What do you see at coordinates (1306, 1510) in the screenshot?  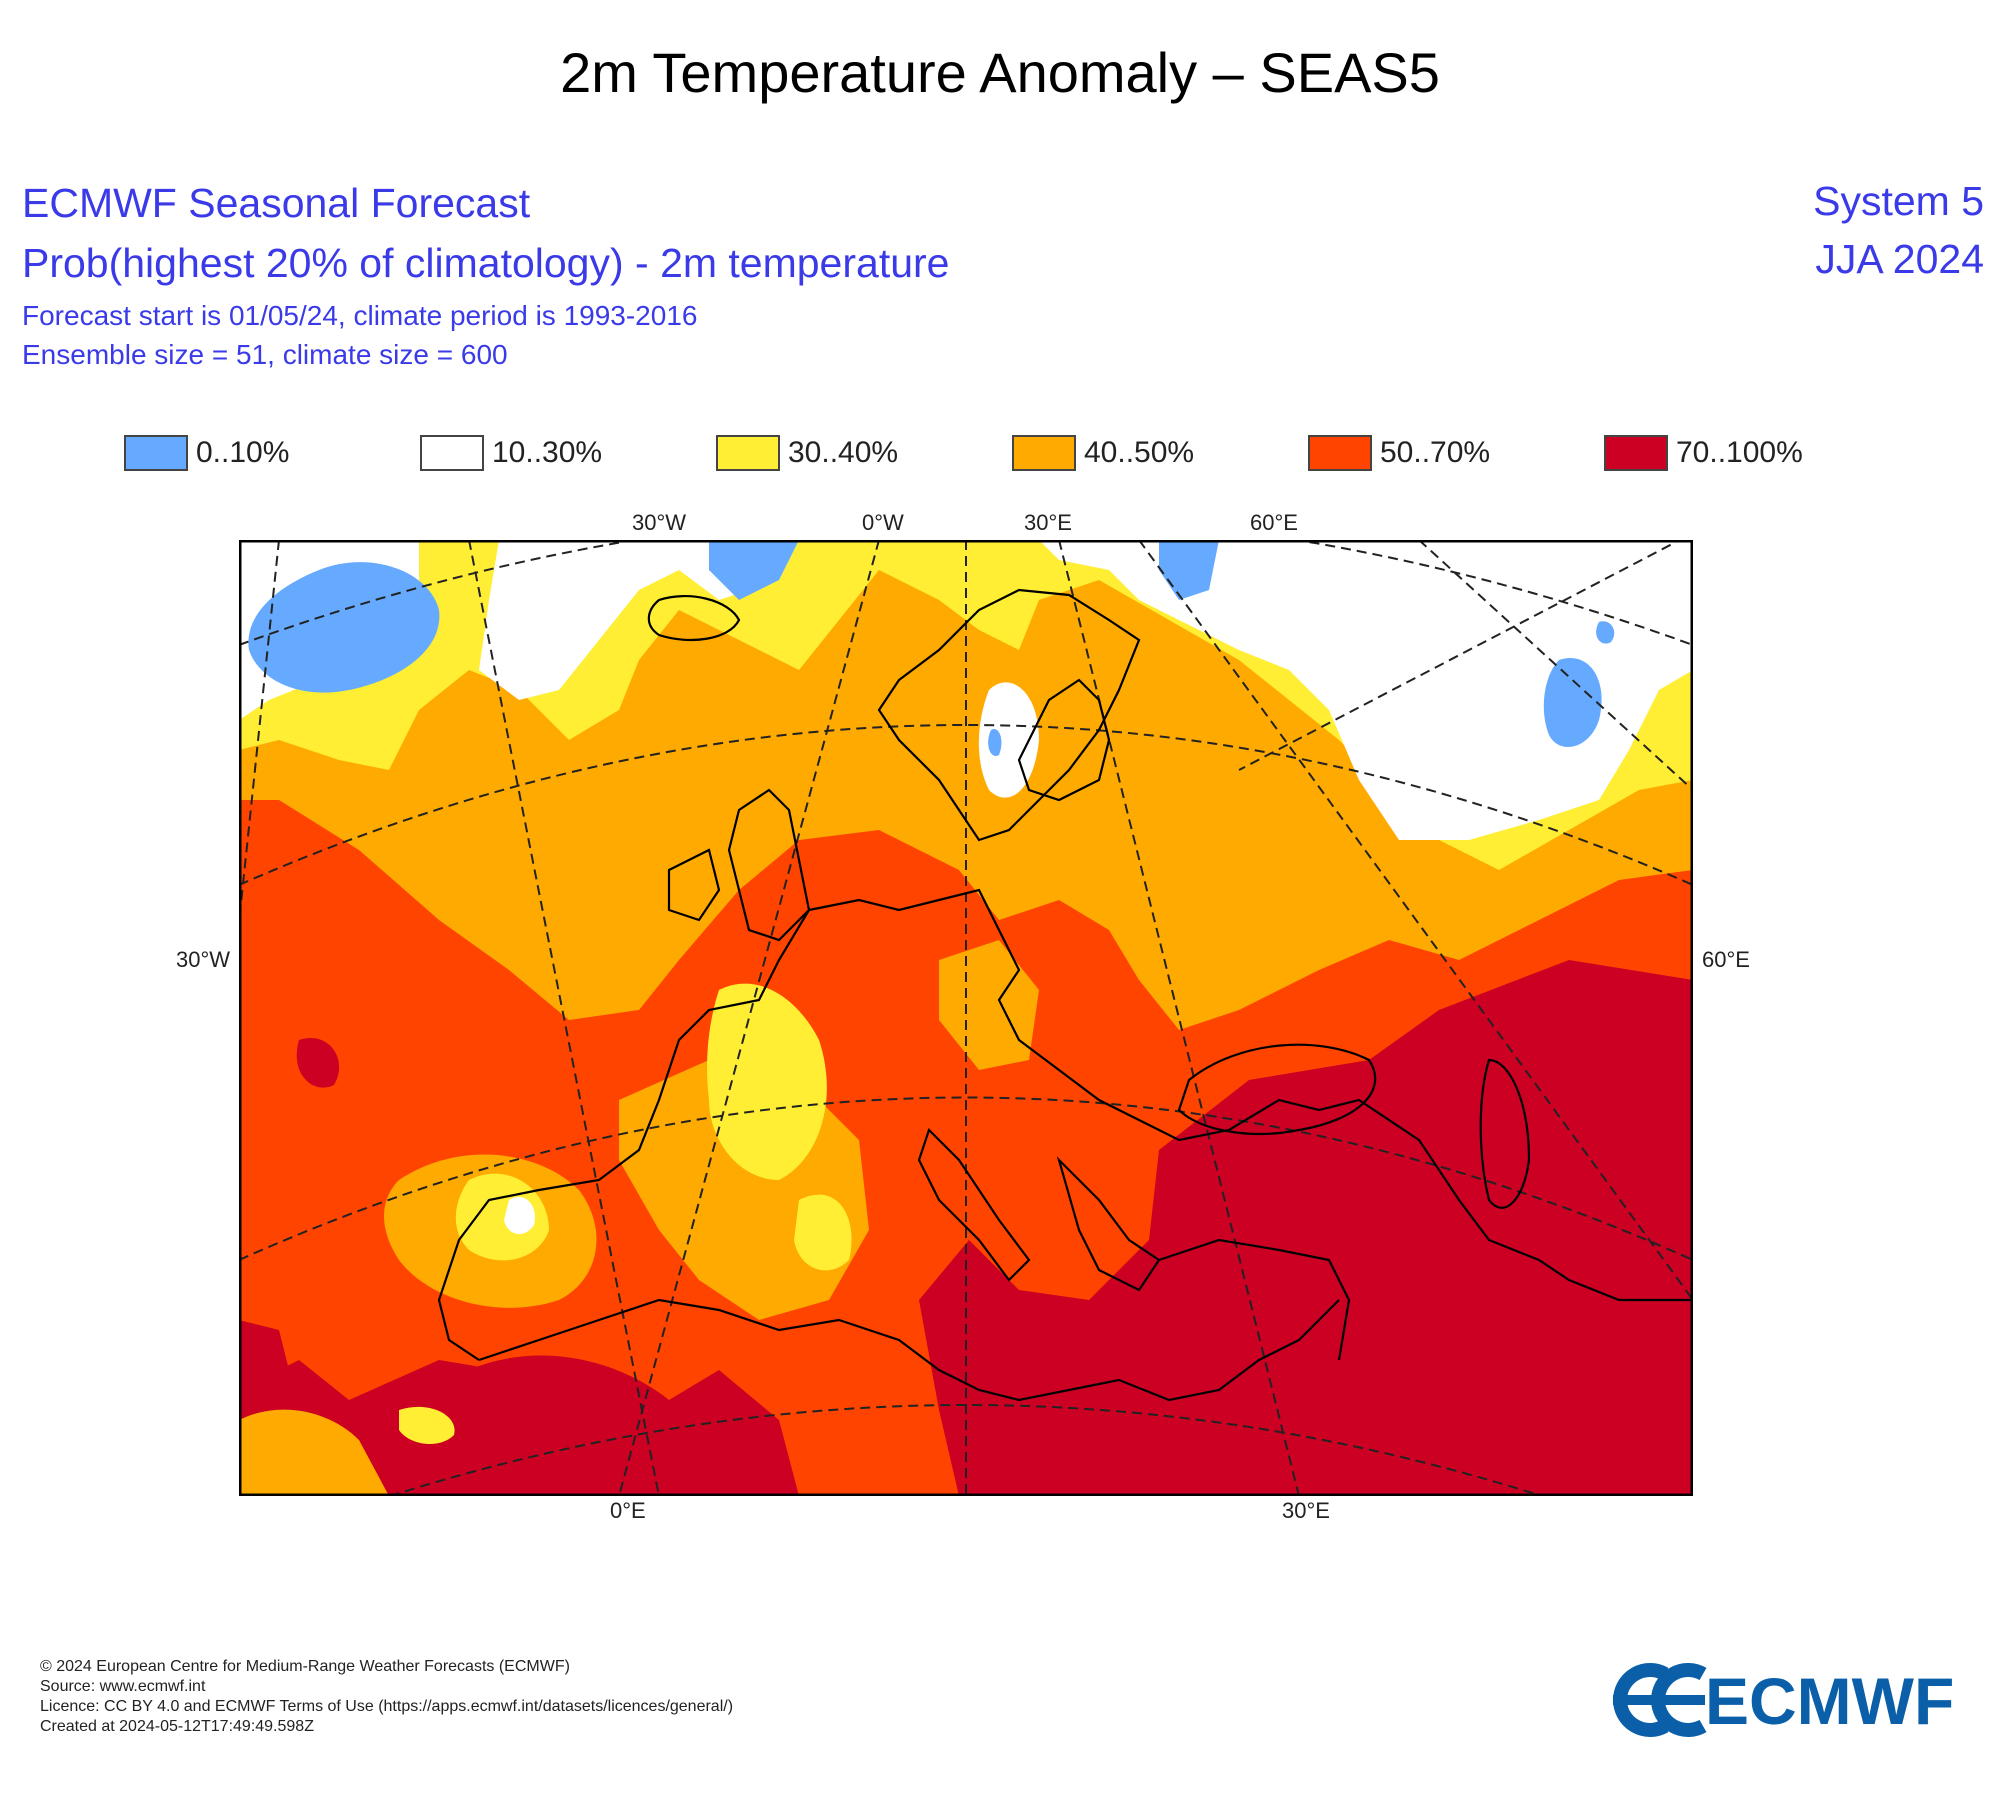 I see `bottom-tick-label: 30°E` at bounding box center [1306, 1510].